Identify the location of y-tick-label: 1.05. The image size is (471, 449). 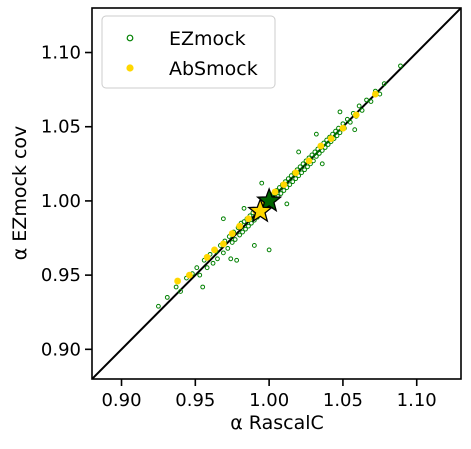
(61, 127).